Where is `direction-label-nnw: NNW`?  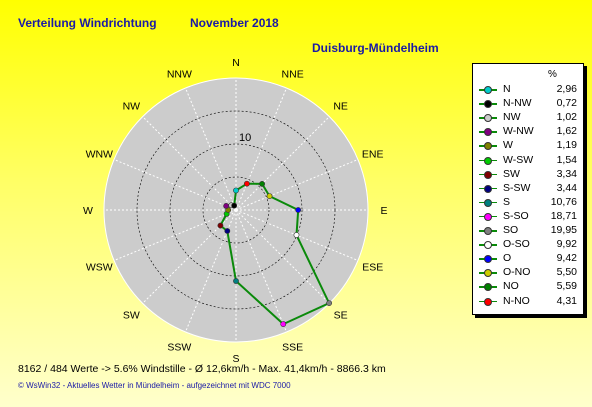 direction-label-nnw: NNW is located at coordinates (179, 74).